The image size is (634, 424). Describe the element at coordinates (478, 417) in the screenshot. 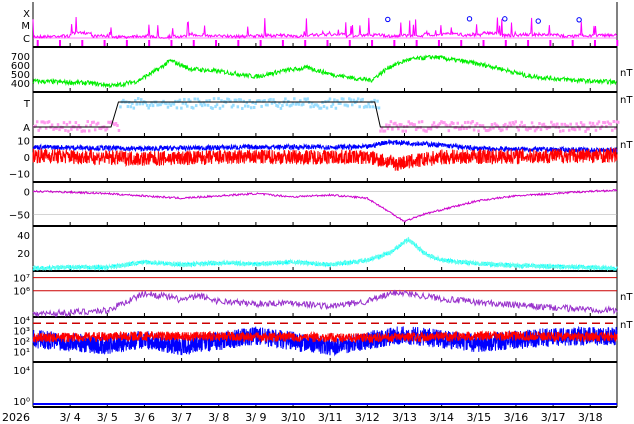

I see `x-tick-label: 3/15` at that location.